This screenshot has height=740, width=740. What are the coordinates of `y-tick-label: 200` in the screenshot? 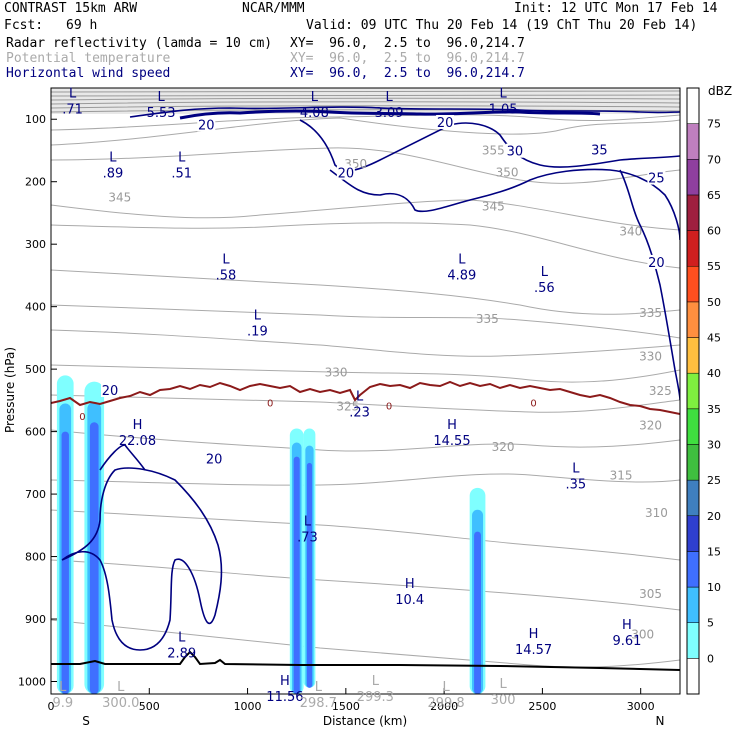 It's located at (35, 182).